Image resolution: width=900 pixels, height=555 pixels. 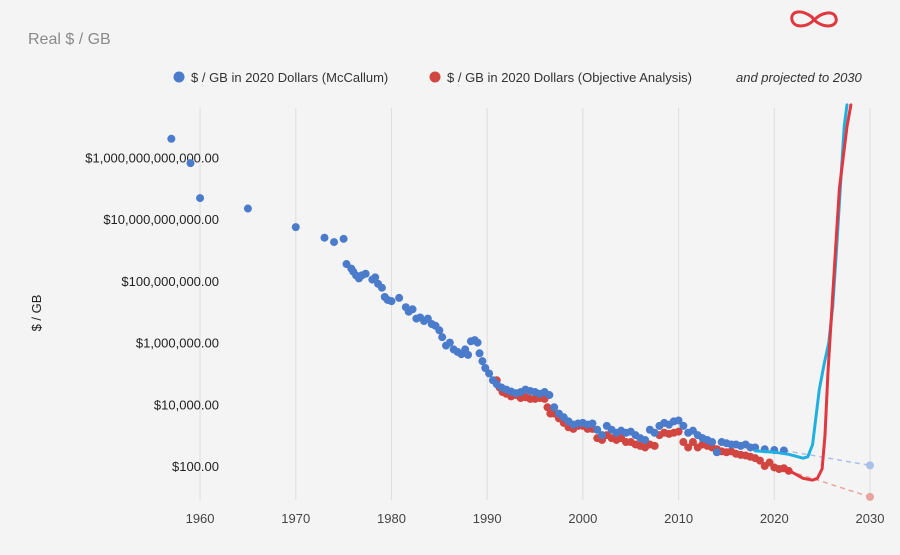 I want to click on x-tick-label: 1970, so click(x=295, y=518).